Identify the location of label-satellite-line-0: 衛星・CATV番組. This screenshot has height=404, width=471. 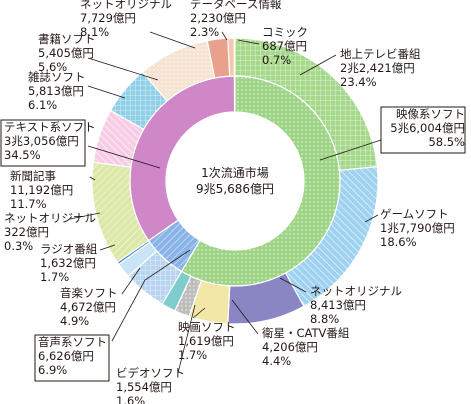
(306, 333).